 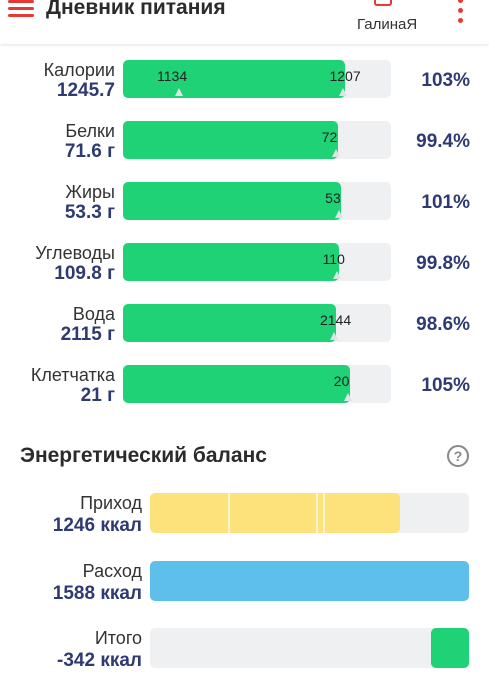 I want to click on energy-expense-bar, so click(x=309, y=581).